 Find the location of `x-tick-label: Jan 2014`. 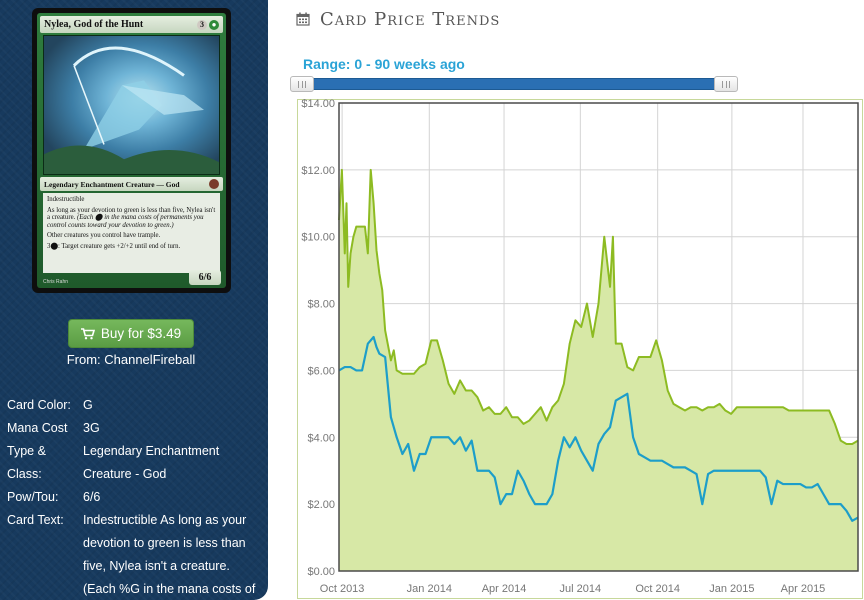

x-tick-label: Jan 2014 is located at coordinates (429, 589).